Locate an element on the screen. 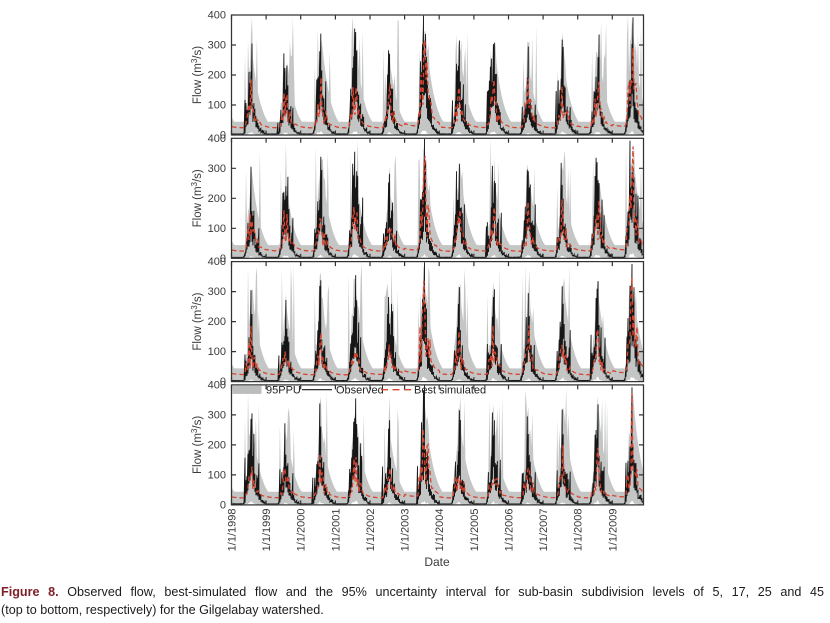  svg-text: Observed is located at coordinates (360, 391).